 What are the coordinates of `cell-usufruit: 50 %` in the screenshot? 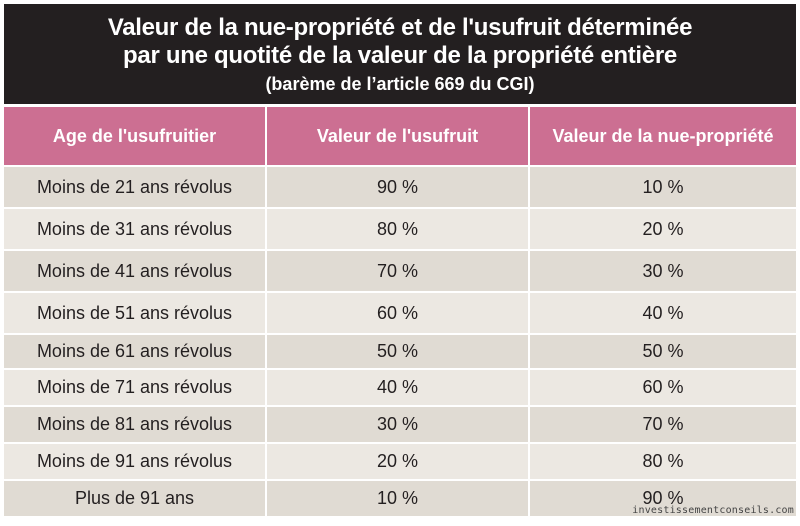 It's located at (398, 352).